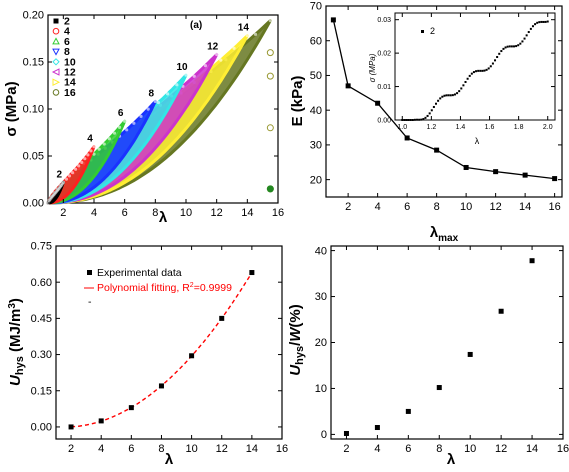  Describe the element at coordinates (296, 339) in the screenshot. I see `panel-d-ylabel: Uhys/W(%)` at that location.